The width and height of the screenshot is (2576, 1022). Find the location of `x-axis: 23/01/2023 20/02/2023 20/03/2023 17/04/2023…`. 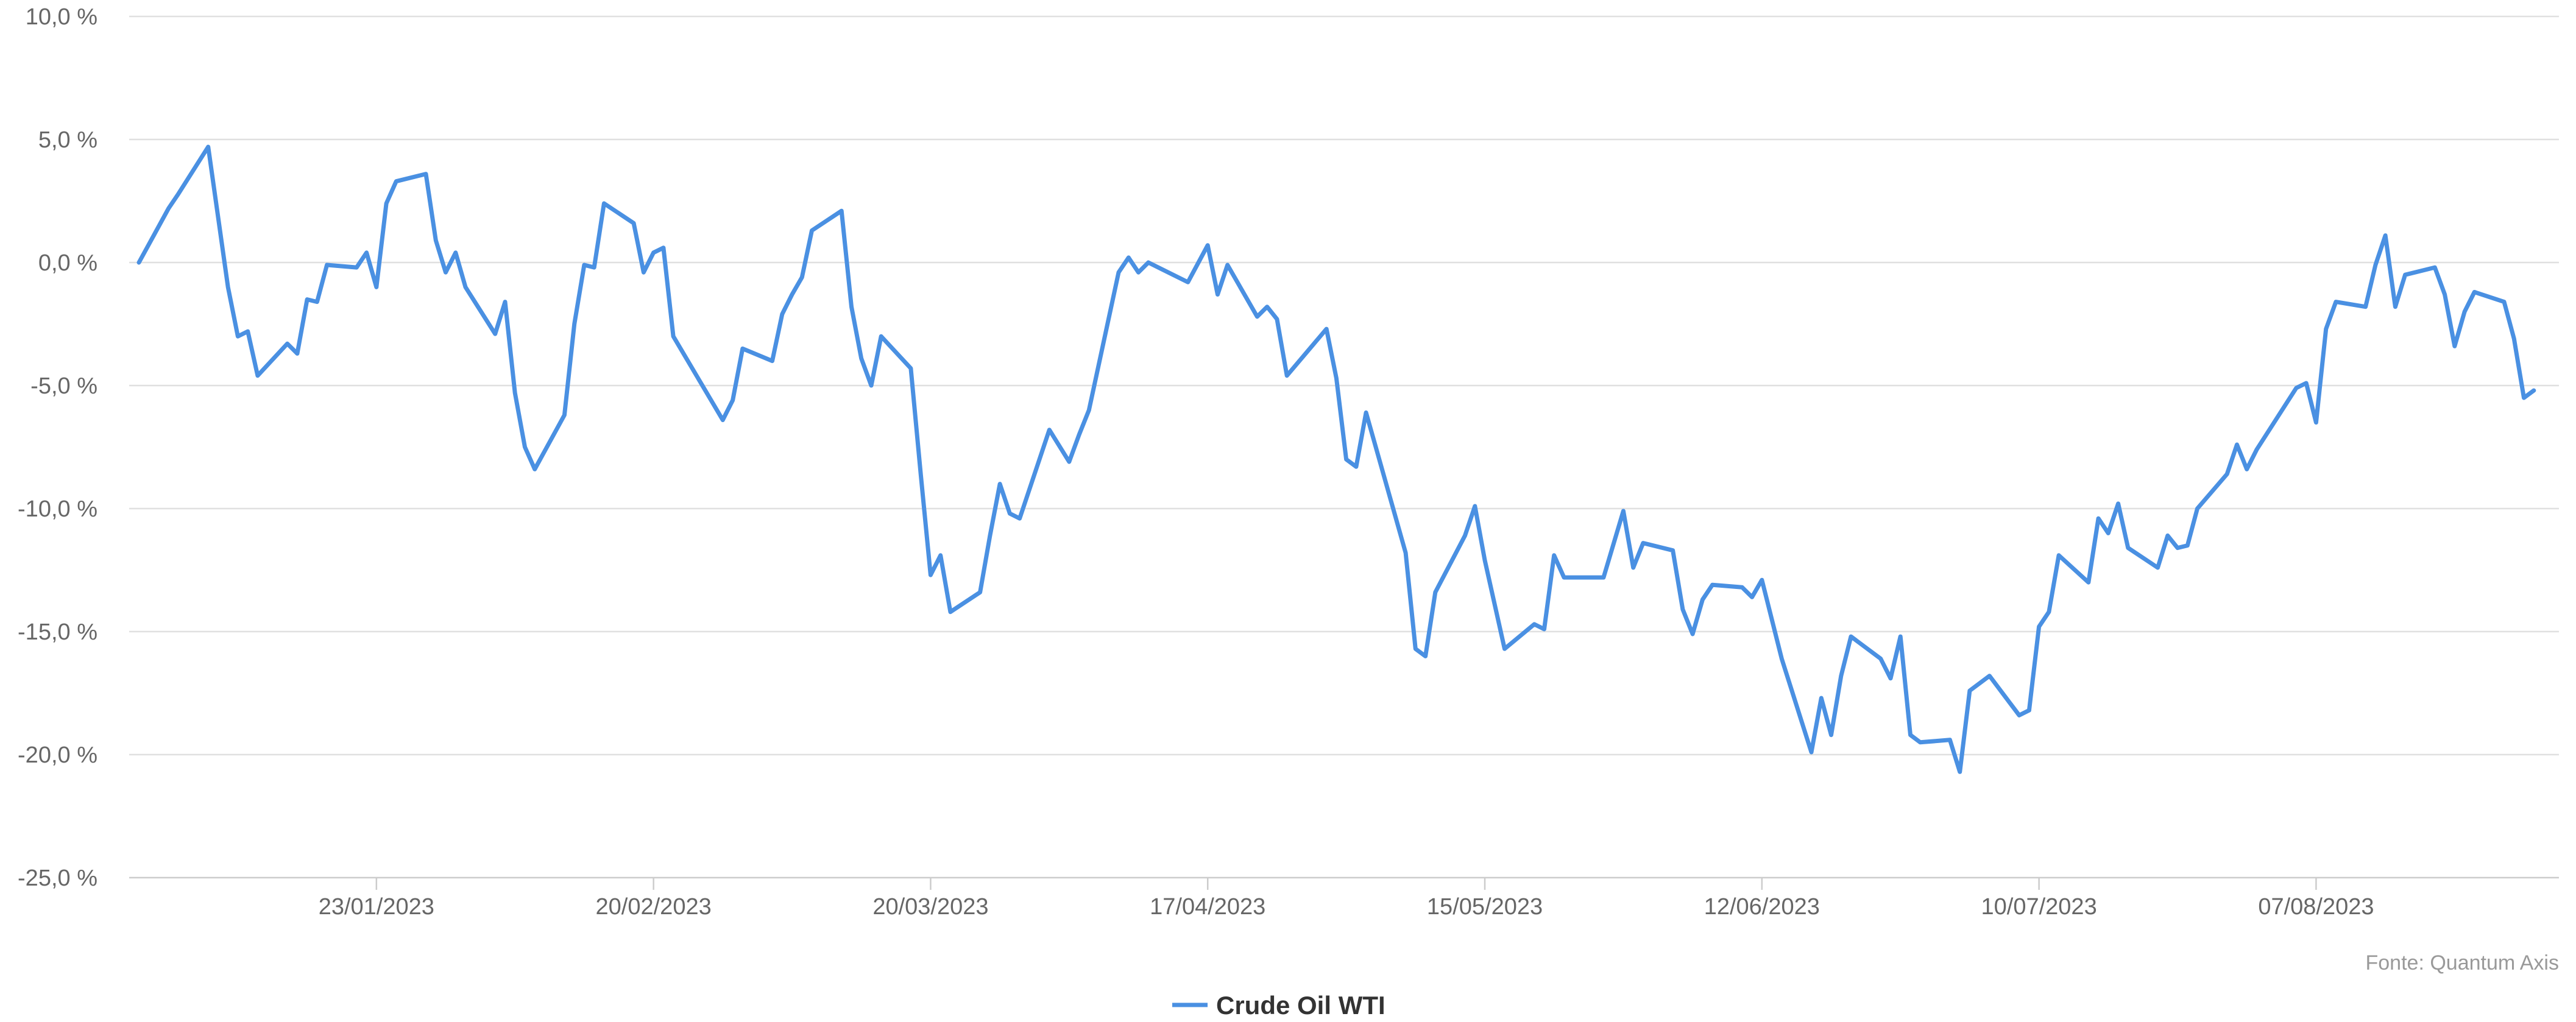

x-axis: 23/01/2023 20/02/2023 20/03/2023 17/04/2023… is located at coordinates (1344, 898).